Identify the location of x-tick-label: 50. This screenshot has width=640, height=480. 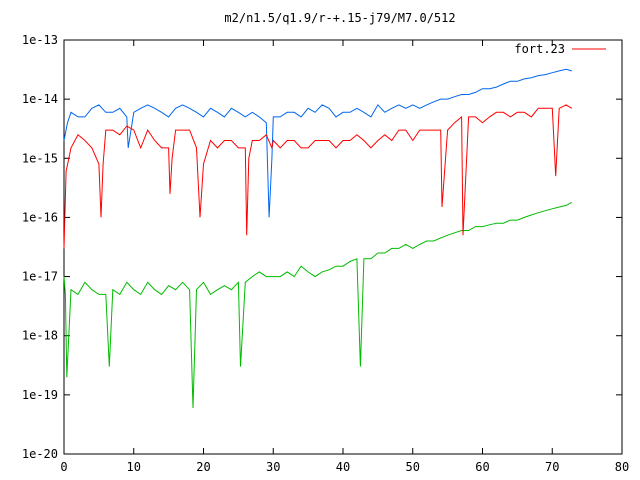
(413, 467).